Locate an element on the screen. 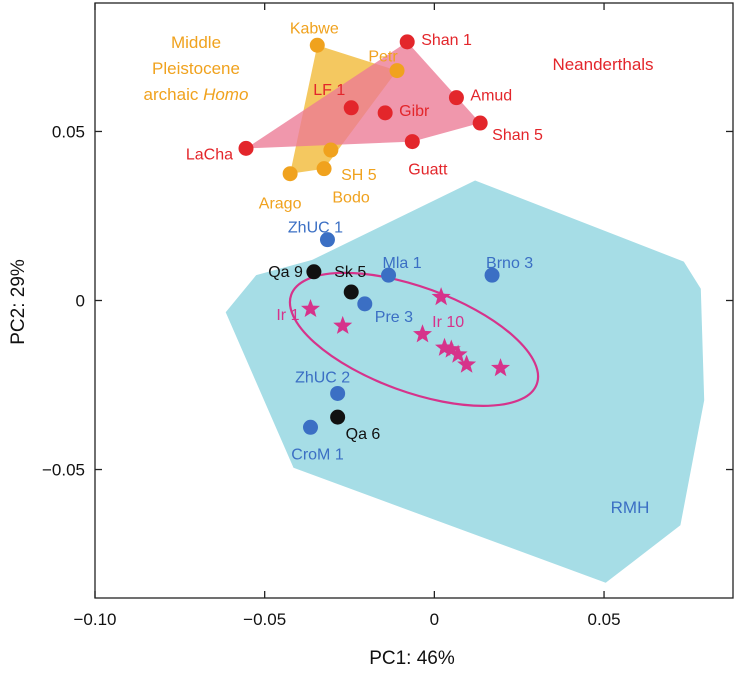 Image resolution: width=737 pixels, height=688 pixels. group-label-text: archaic is located at coordinates (174, 94).